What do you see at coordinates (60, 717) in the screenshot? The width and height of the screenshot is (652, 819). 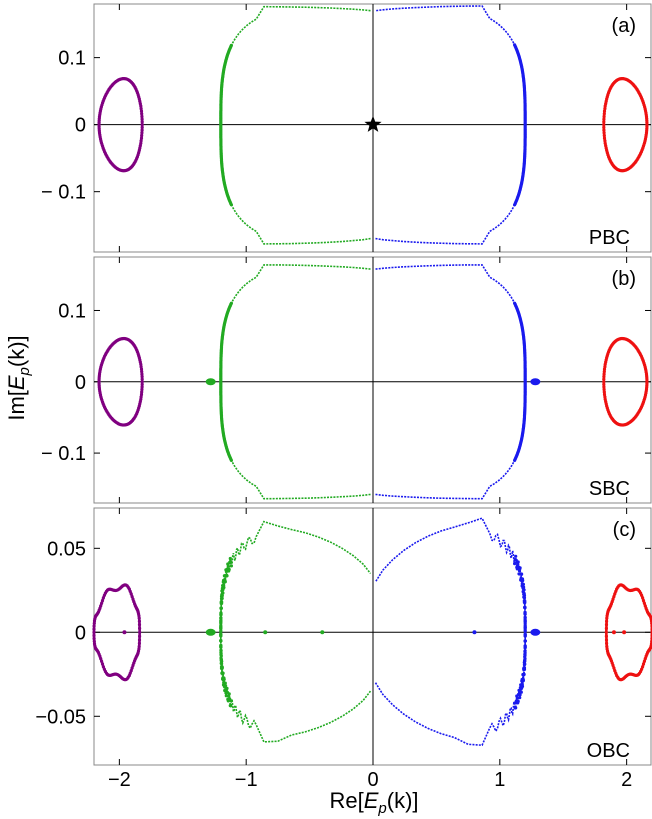 I see `y-tick-label: −0.05` at bounding box center [60, 717].